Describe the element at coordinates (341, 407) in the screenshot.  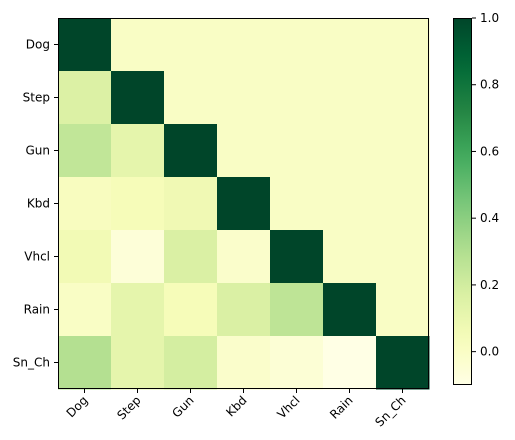
I see `x-tick-label: Rain` at that location.